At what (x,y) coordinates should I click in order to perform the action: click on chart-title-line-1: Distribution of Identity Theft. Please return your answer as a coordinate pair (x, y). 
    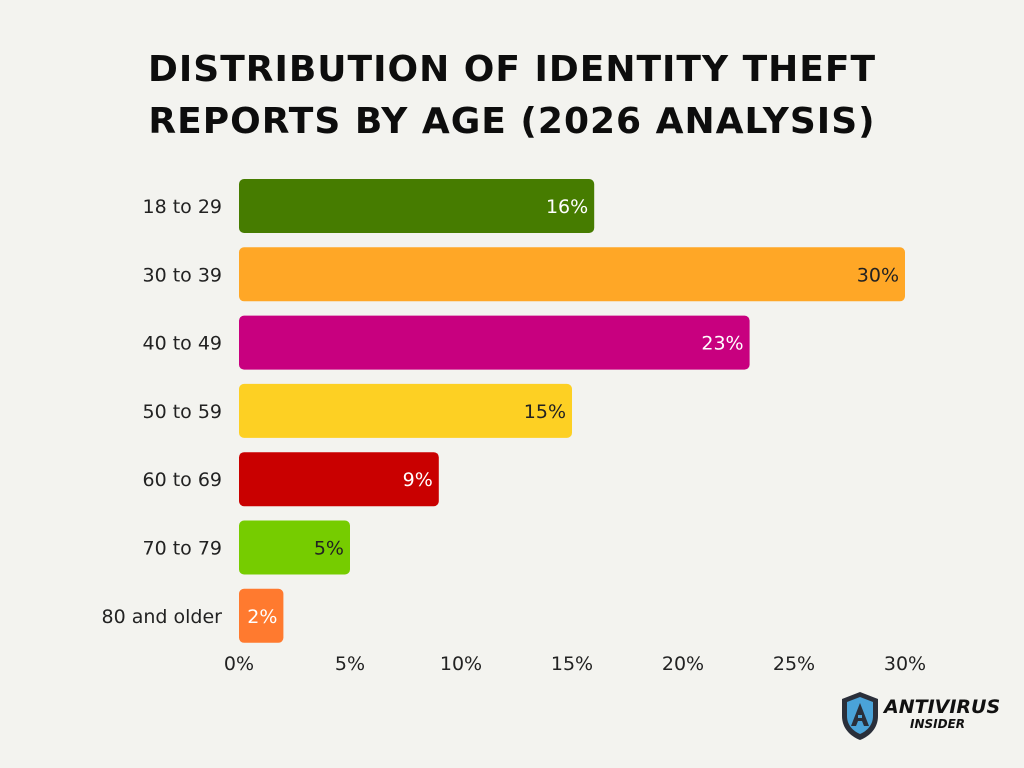
    Looking at the image, I should click on (512, 69).